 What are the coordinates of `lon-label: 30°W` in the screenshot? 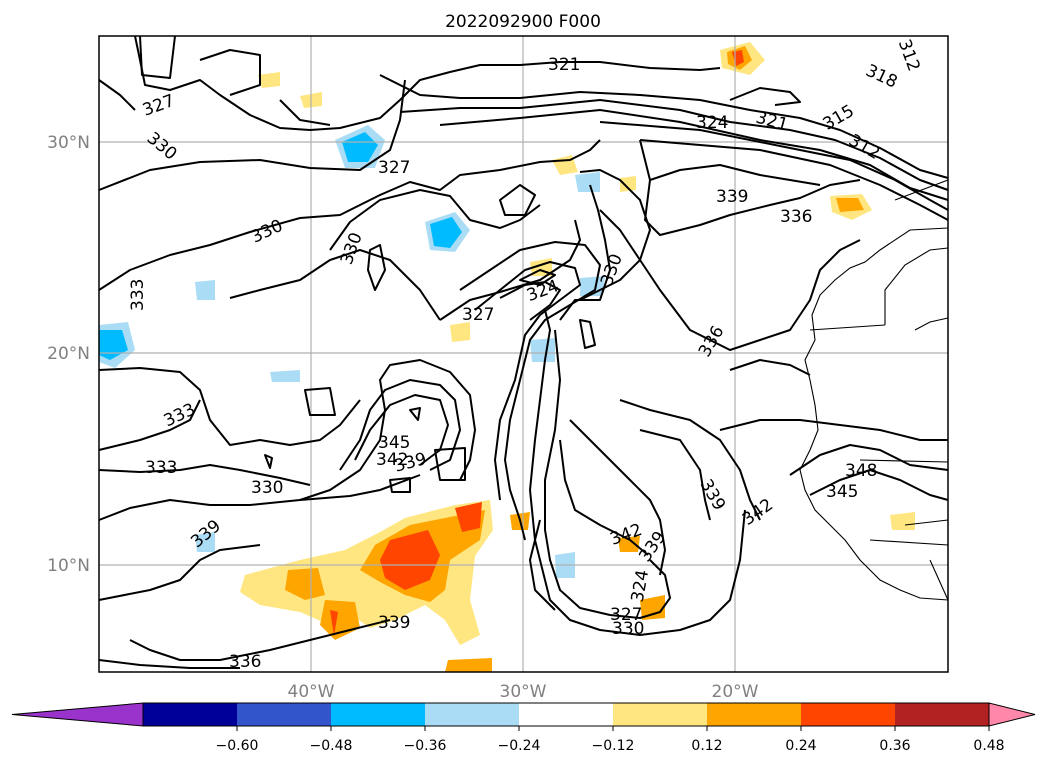 It's located at (523, 692).